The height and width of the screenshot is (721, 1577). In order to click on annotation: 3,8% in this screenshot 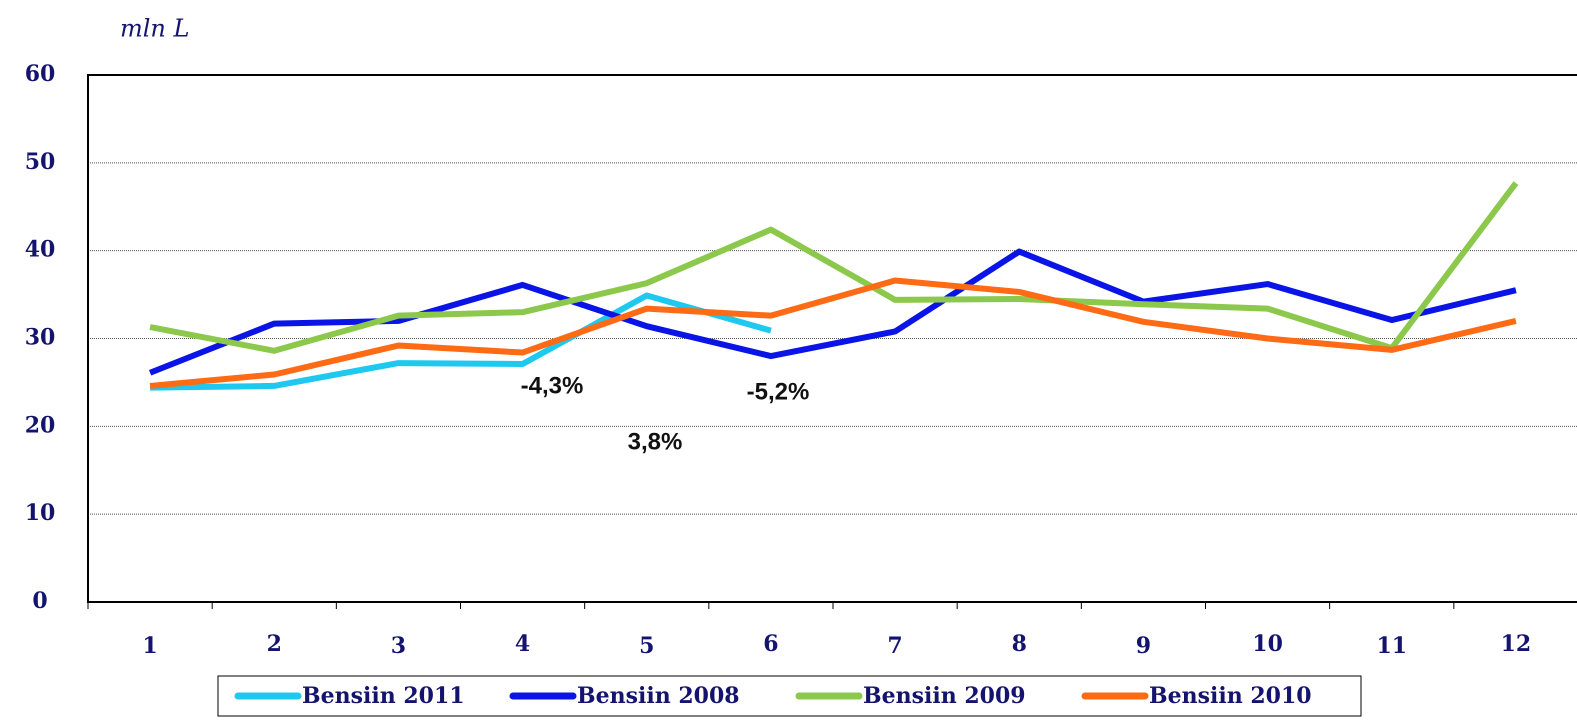, I will do `click(655, 441)`.